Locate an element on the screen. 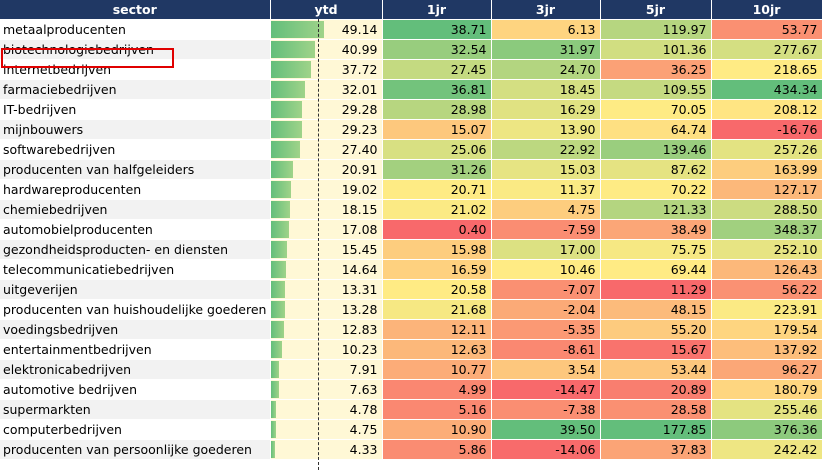 This screenshot has height=470, width=822. value-10jr: 56.22 is located at coordinates (766, 289).